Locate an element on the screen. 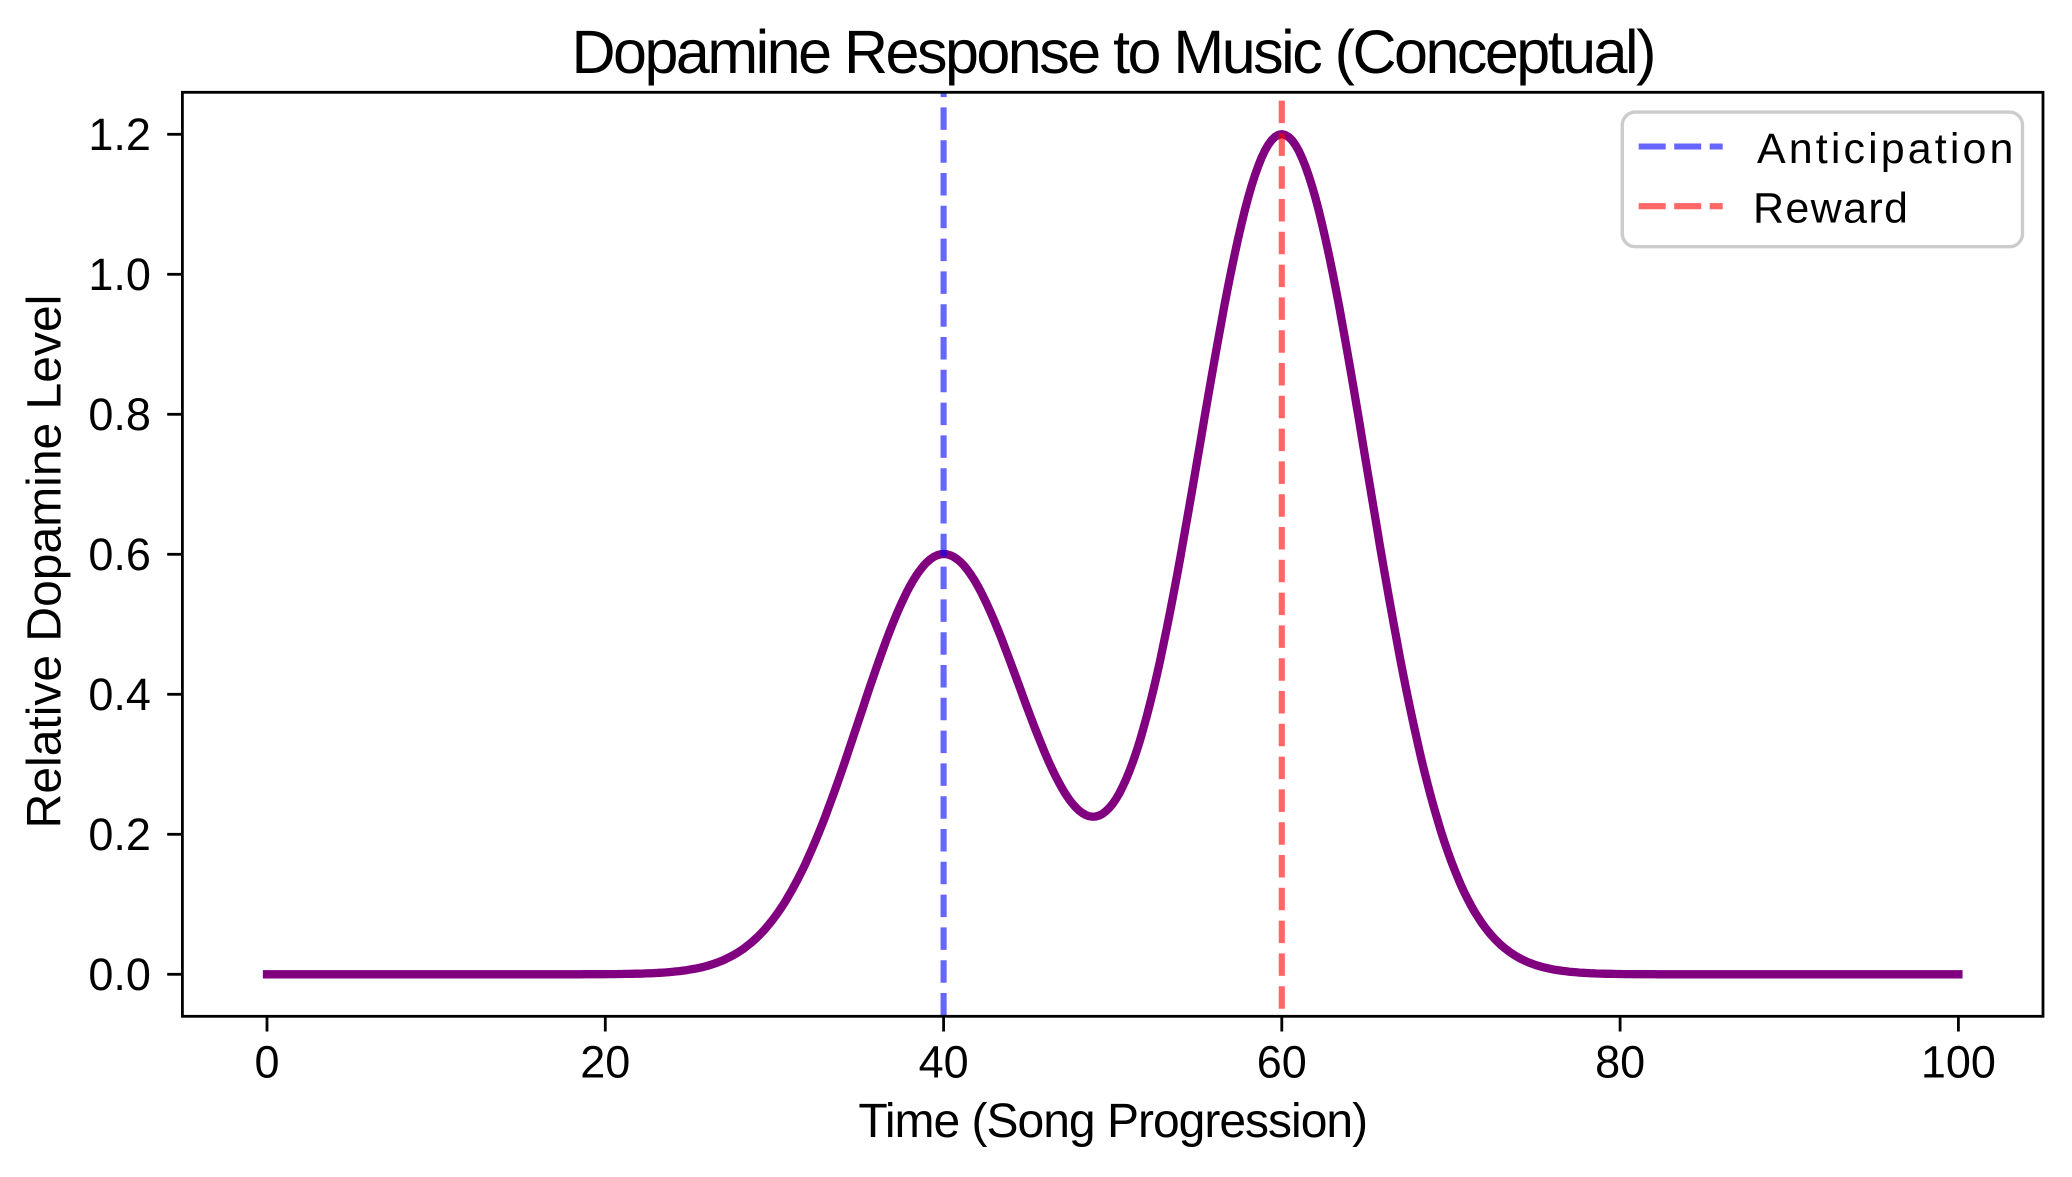 This screenshot has width=2072, height=1177. svg-text: 0.4 is located at coordinates (119, 694).